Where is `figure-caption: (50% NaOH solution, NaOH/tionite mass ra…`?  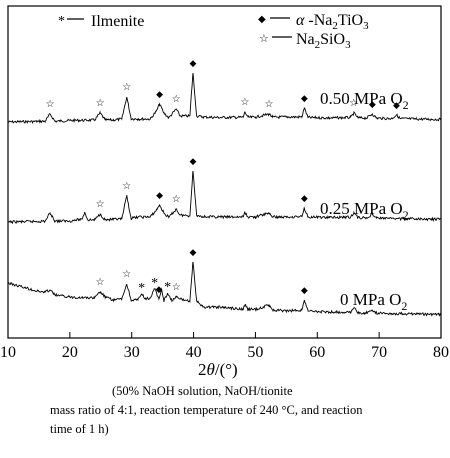
figure-caption: (50% NaOH solution, NaOH/tionite mass ra… is located at coordinates (225, 410).